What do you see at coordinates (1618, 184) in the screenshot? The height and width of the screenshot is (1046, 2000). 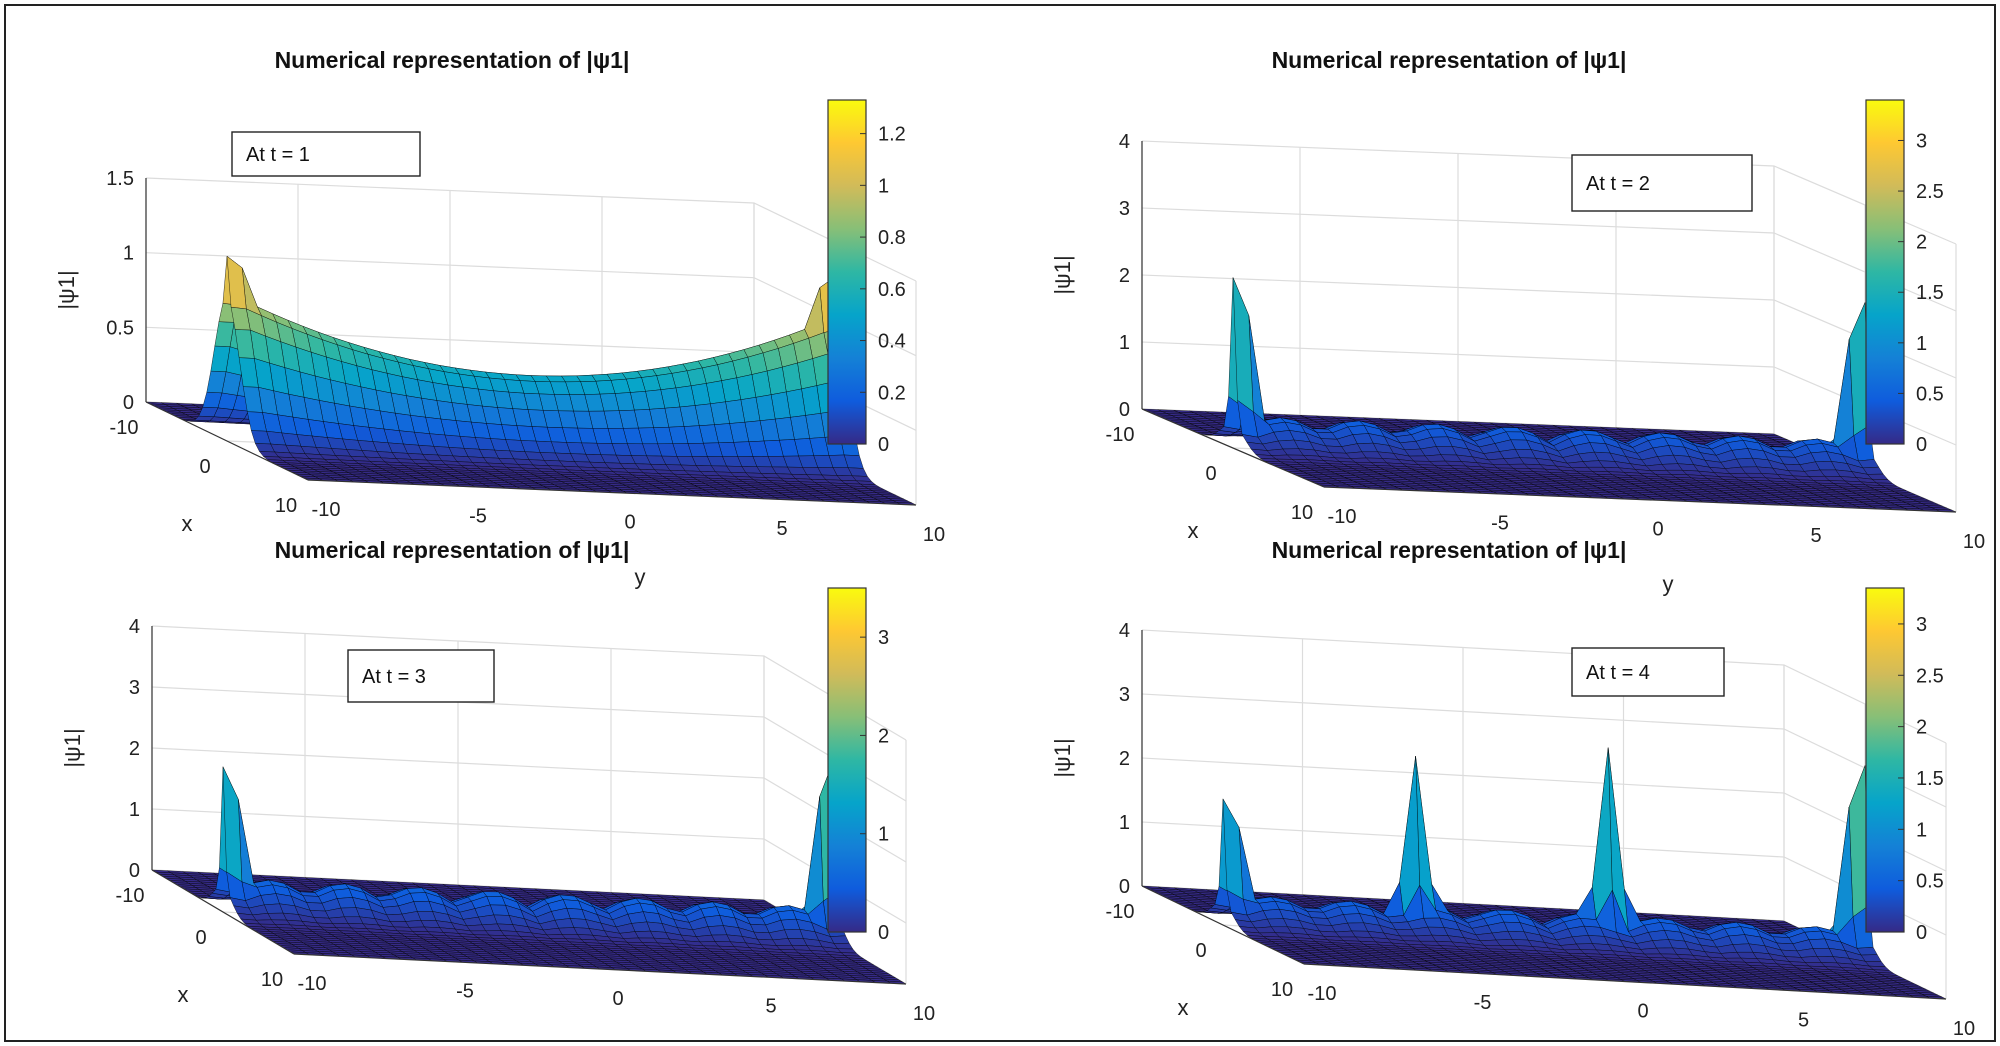 I see `annotation-text: At t = 2` at bounding box center [1618, 184].